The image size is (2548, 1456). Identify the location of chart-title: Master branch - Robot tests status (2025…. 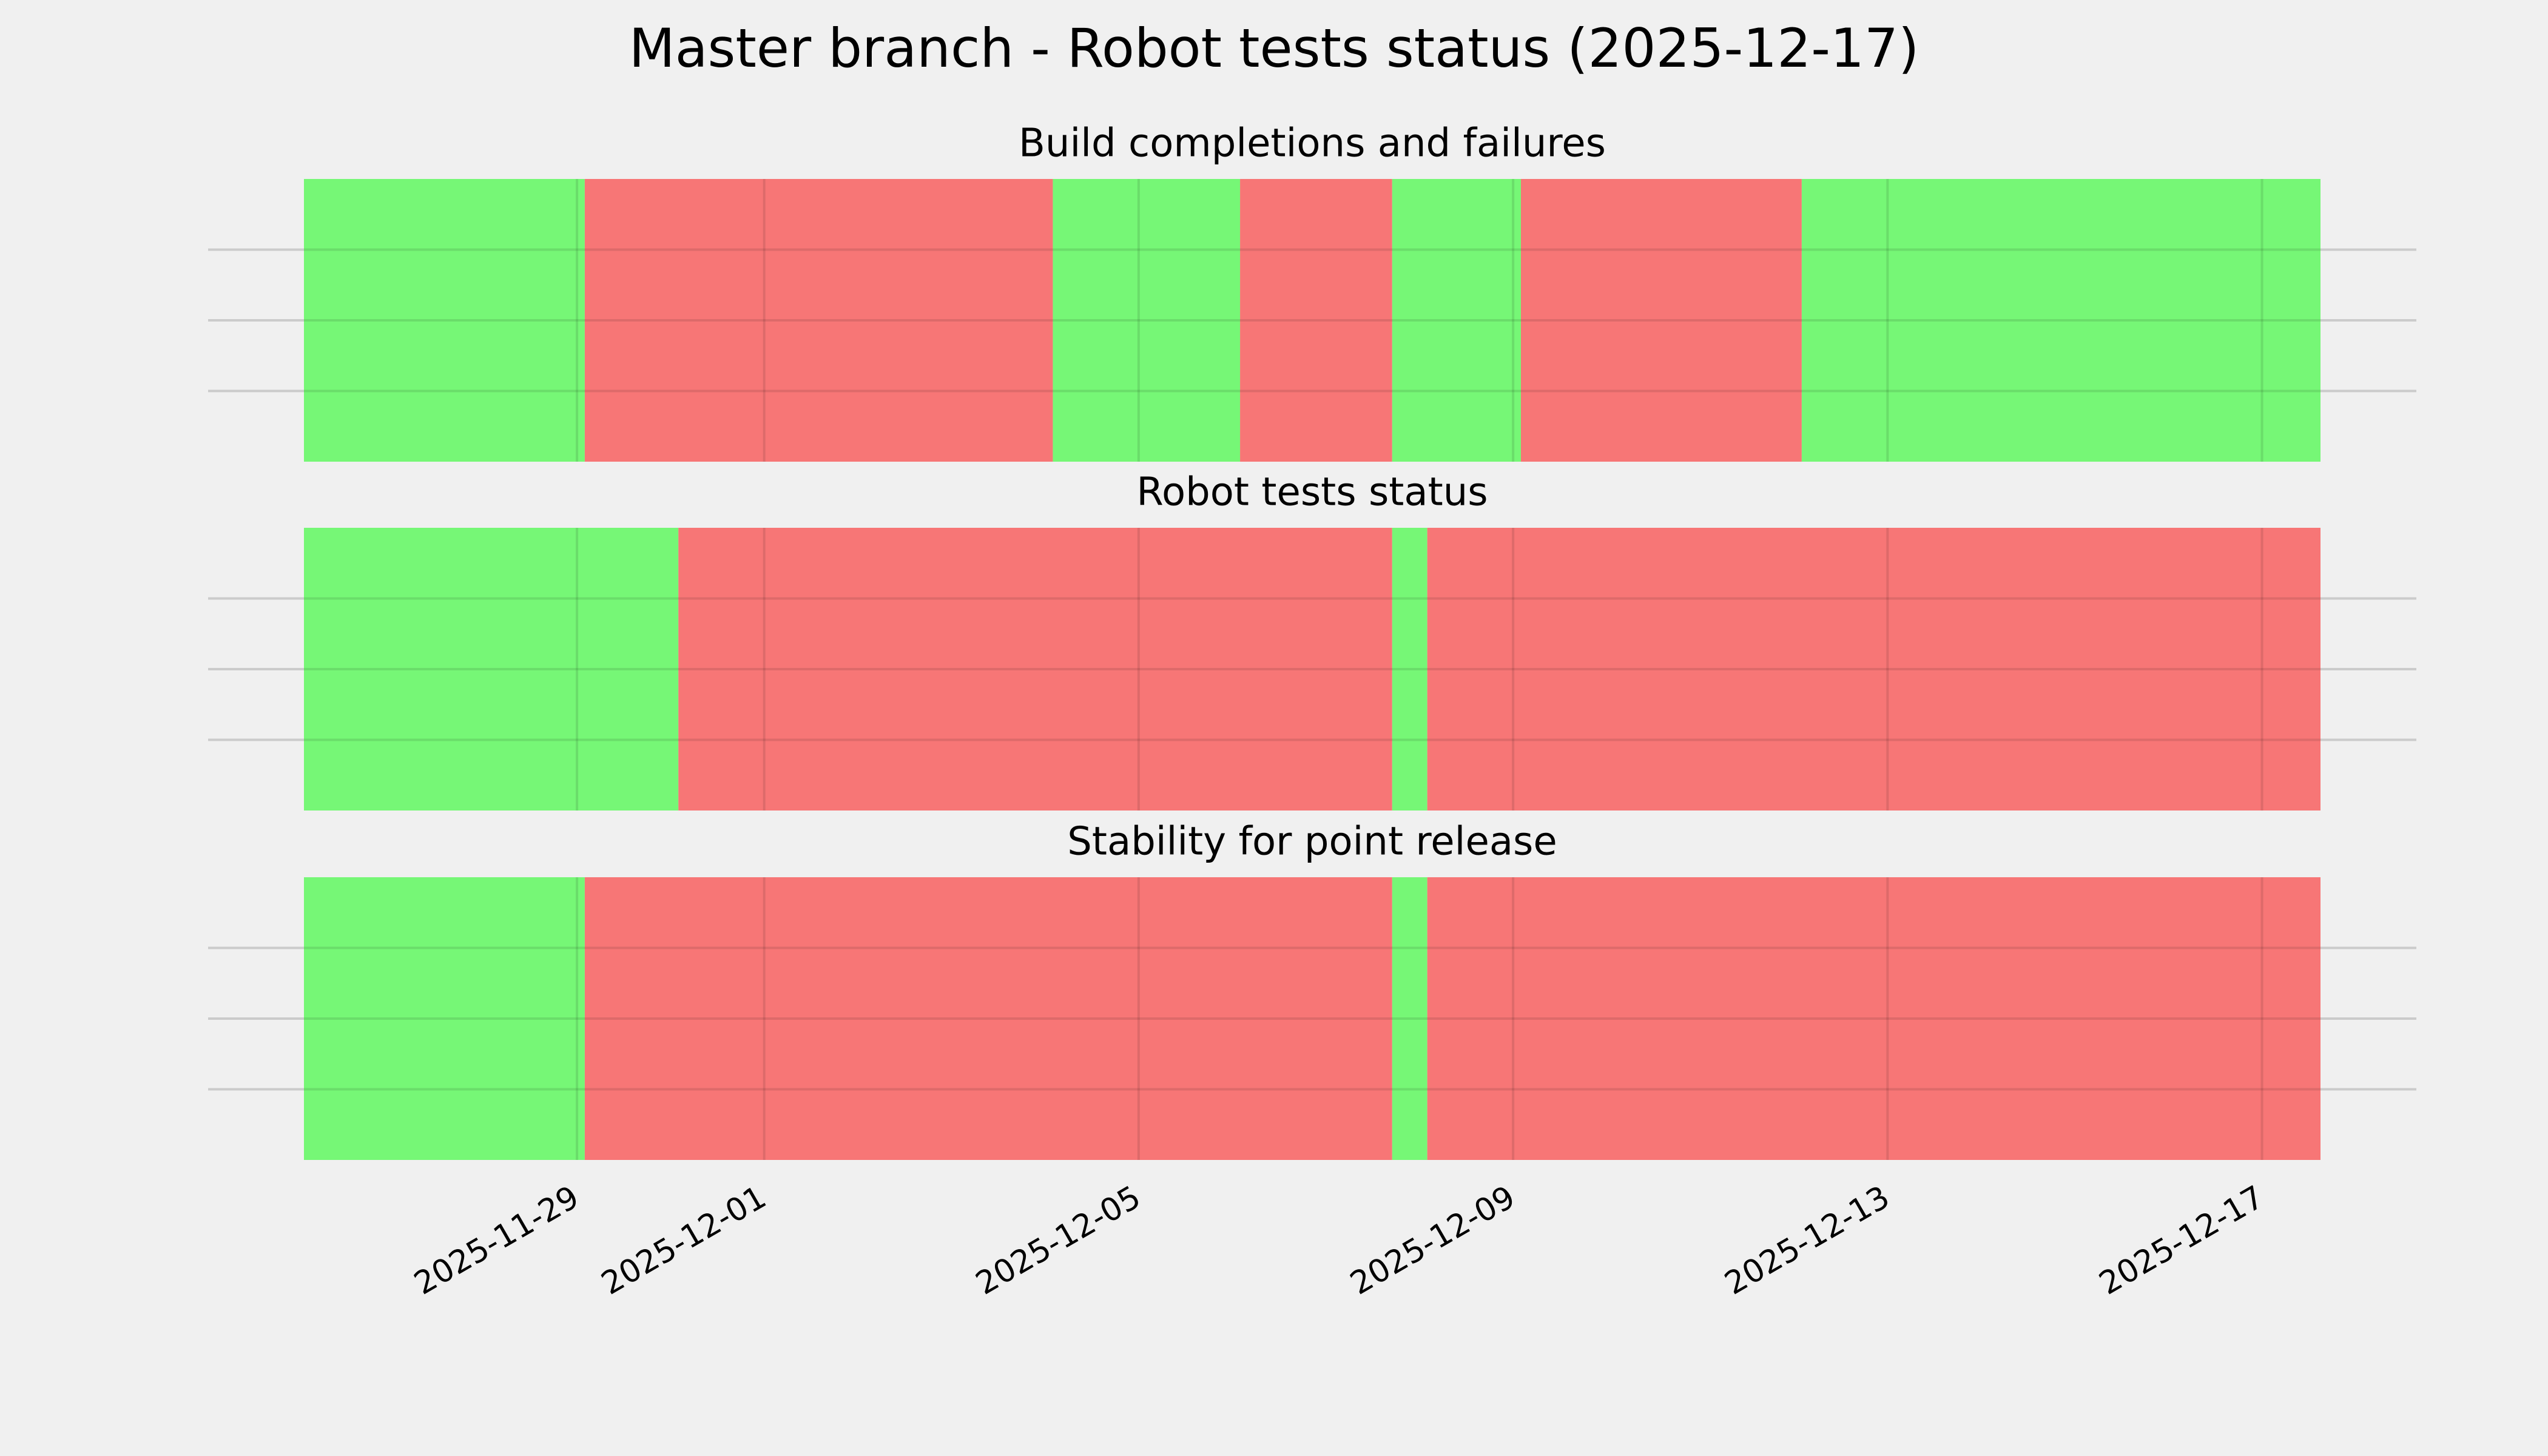
(1274, 48).